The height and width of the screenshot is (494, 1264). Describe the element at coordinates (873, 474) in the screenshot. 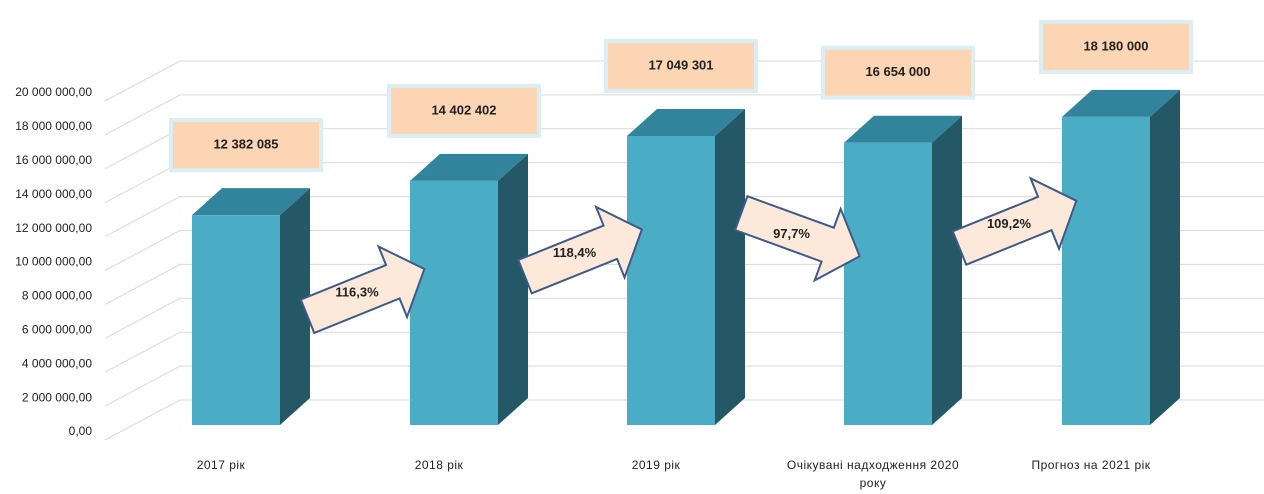

I see `x-tick-label: Очікувані надходження 2020 року` at that location.